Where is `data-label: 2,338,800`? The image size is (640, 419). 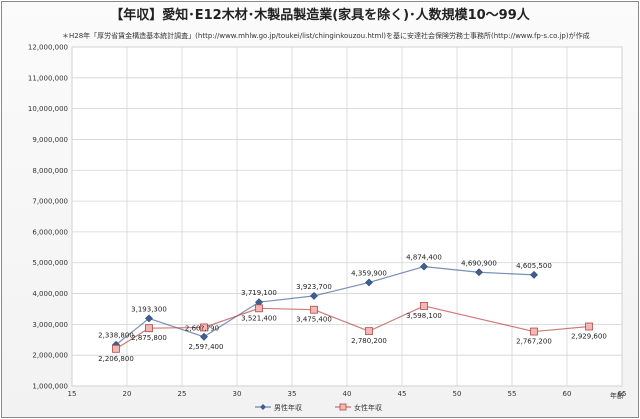 data-label: 2,338,800 is located at coordinates (116, 336).